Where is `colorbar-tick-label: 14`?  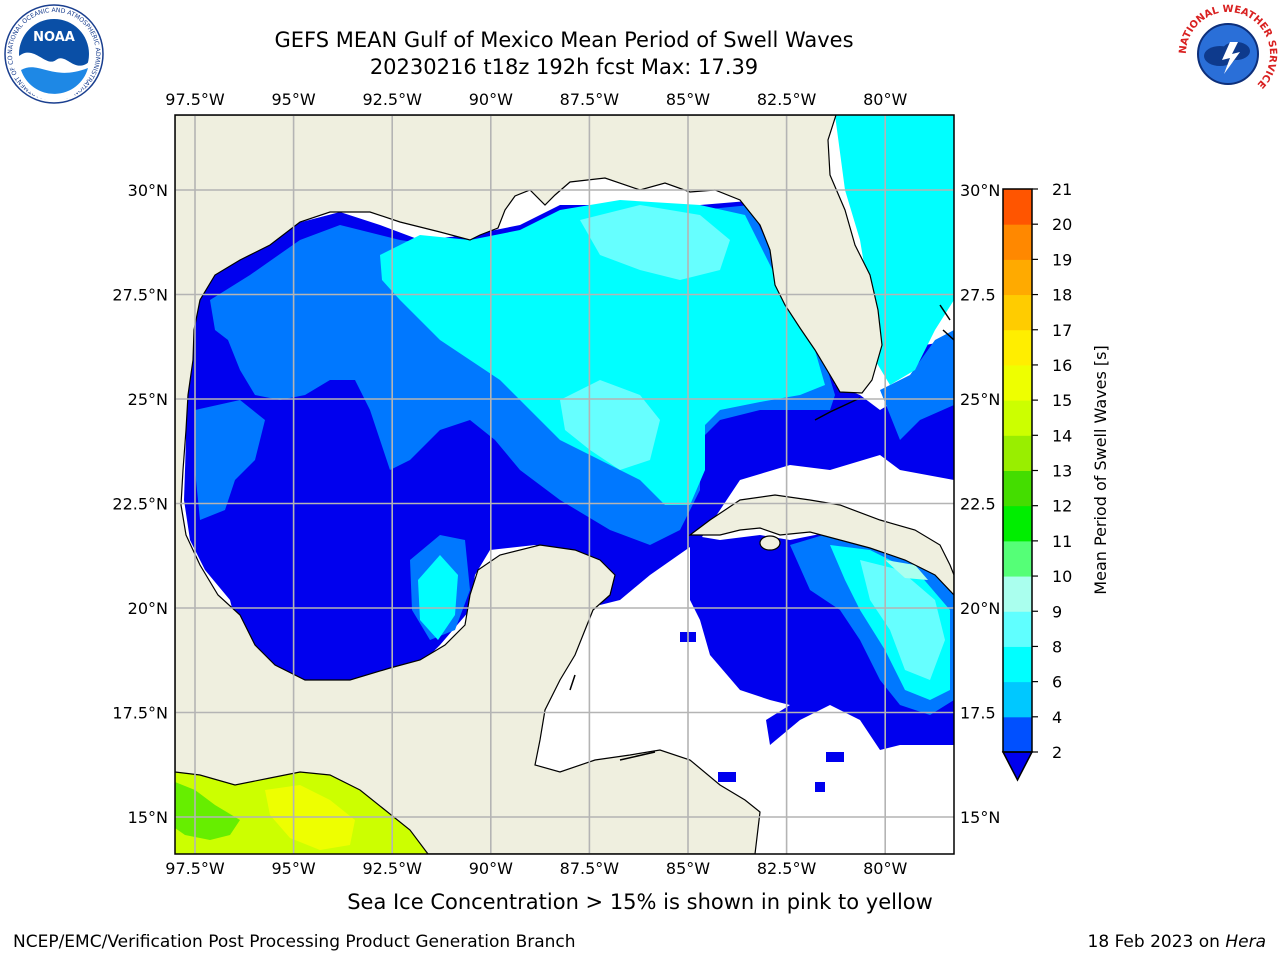
colorbar-tick-label: 14 is located at coordinates (1062, 435).